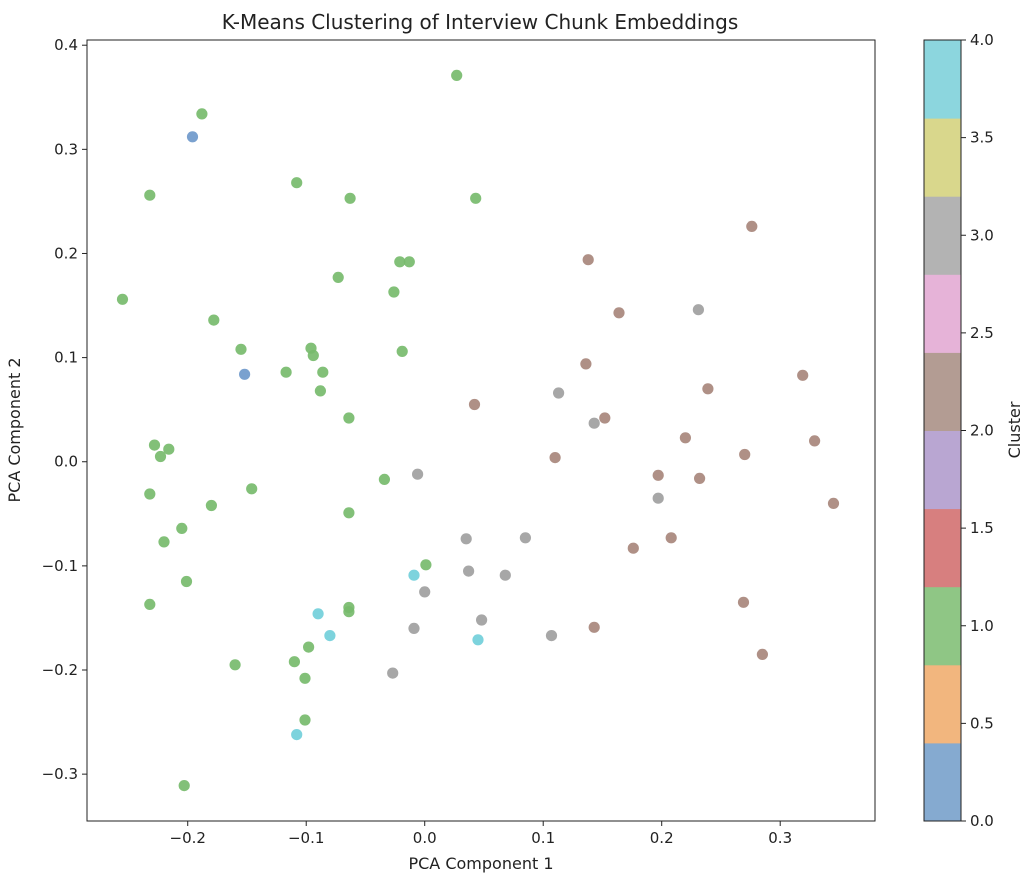 The height and width of the screenshot is (884, 1024). I want to click on x-tick-label: 0.2, so click(662, 838).